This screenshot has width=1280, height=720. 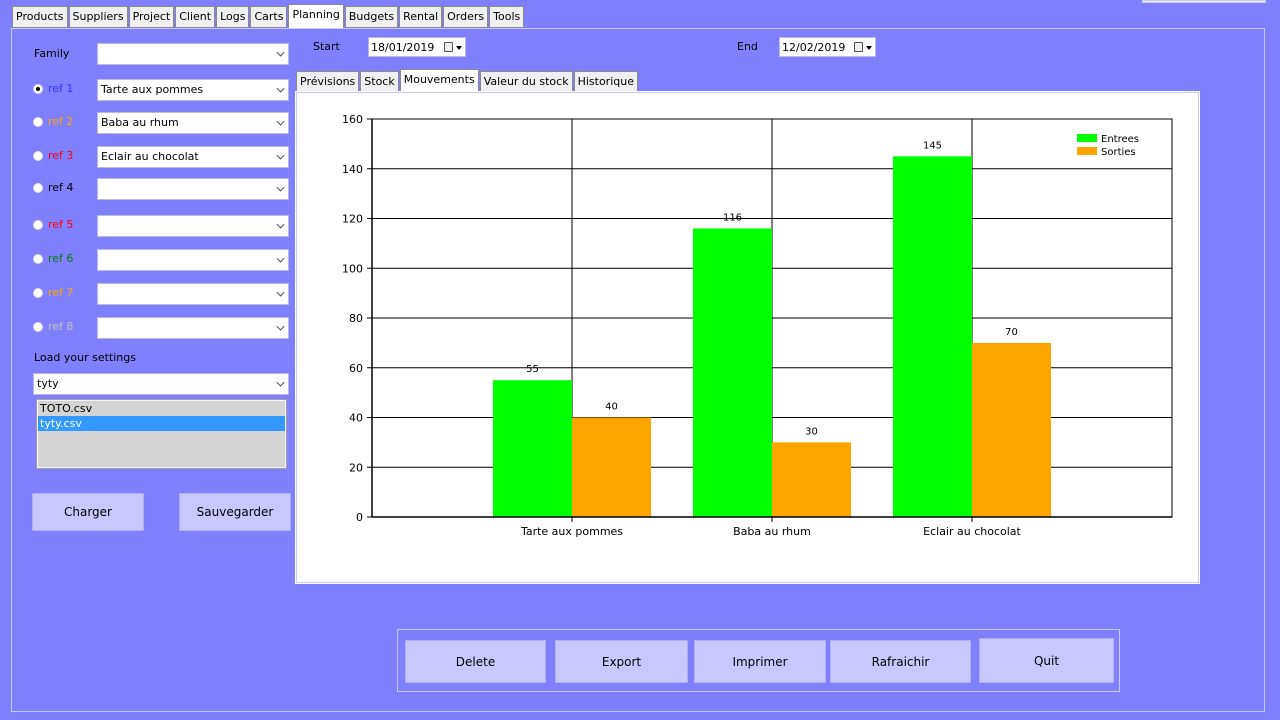 What do you see at coordinates (38, 293) in the screenshot?
I see `ref-7-radio` at bounding box center [38, 293].